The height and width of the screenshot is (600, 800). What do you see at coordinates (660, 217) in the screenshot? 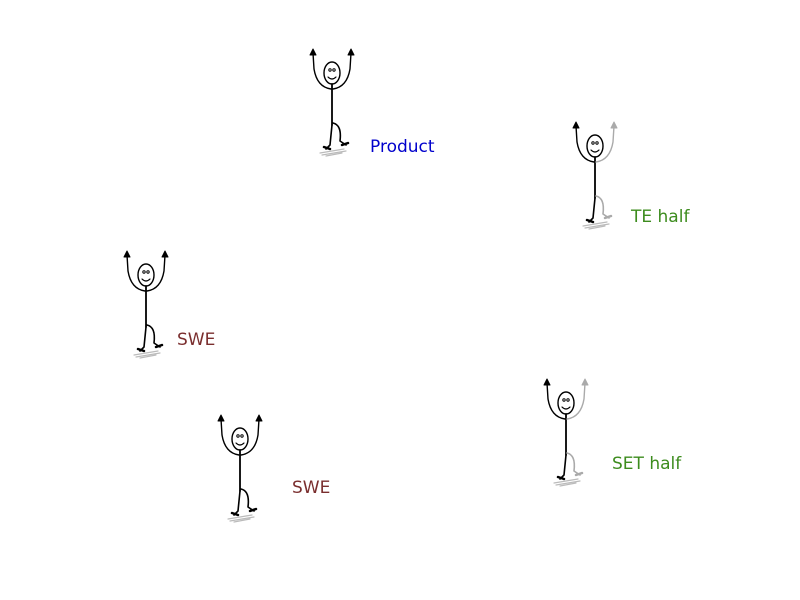
I see `label-te-half: TE half` at bounding box center [660, 217].